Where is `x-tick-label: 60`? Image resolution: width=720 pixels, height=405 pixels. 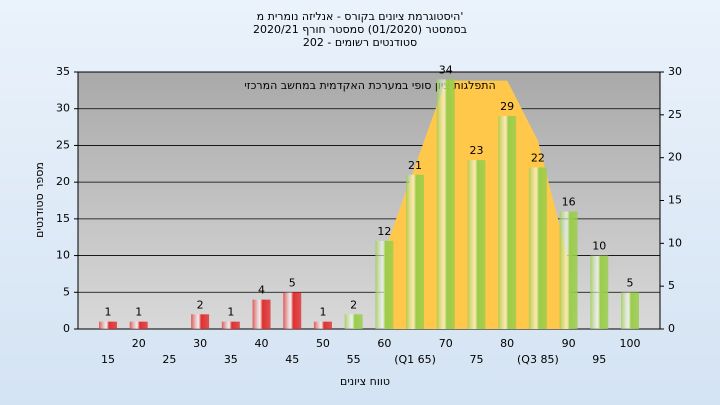 x-tick-label: 60 is located at coordinates (384, 343).